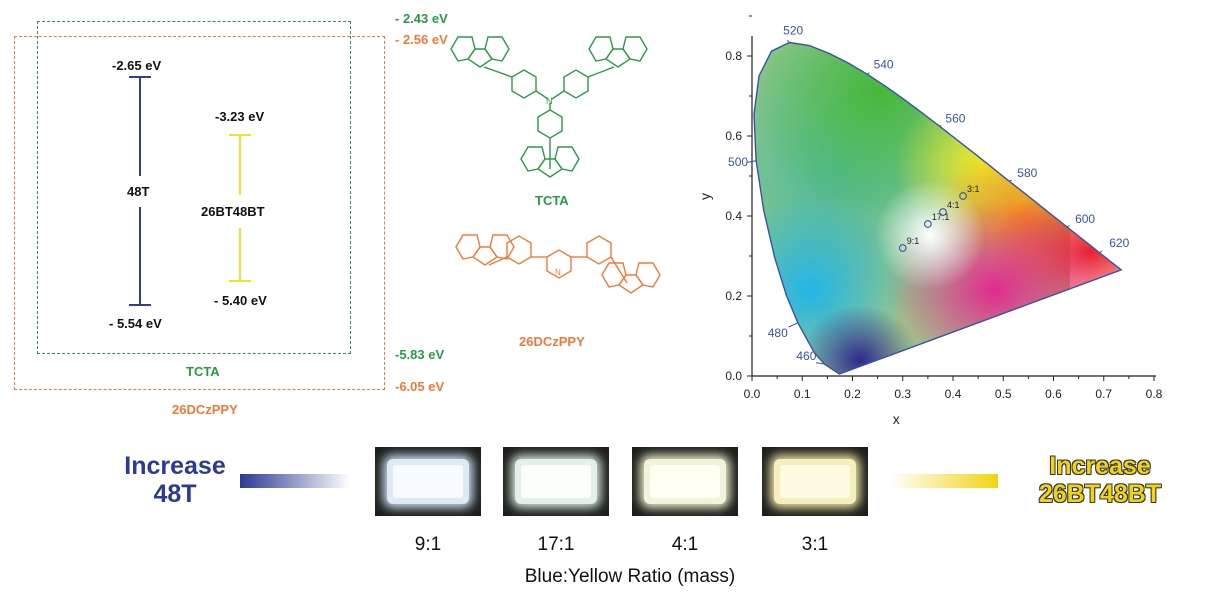 The image size is (1212, 593). I want to click on wavelength-label-540: 540, so click(884, 64).